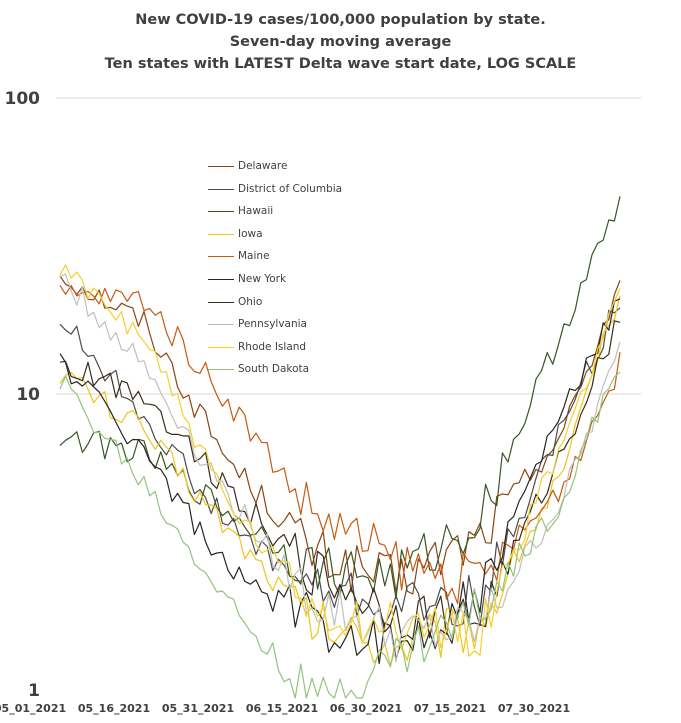 This screenshot has width=681, height=723. I want to click on x-tick-label: 05_01_2021, so click(33, 708).